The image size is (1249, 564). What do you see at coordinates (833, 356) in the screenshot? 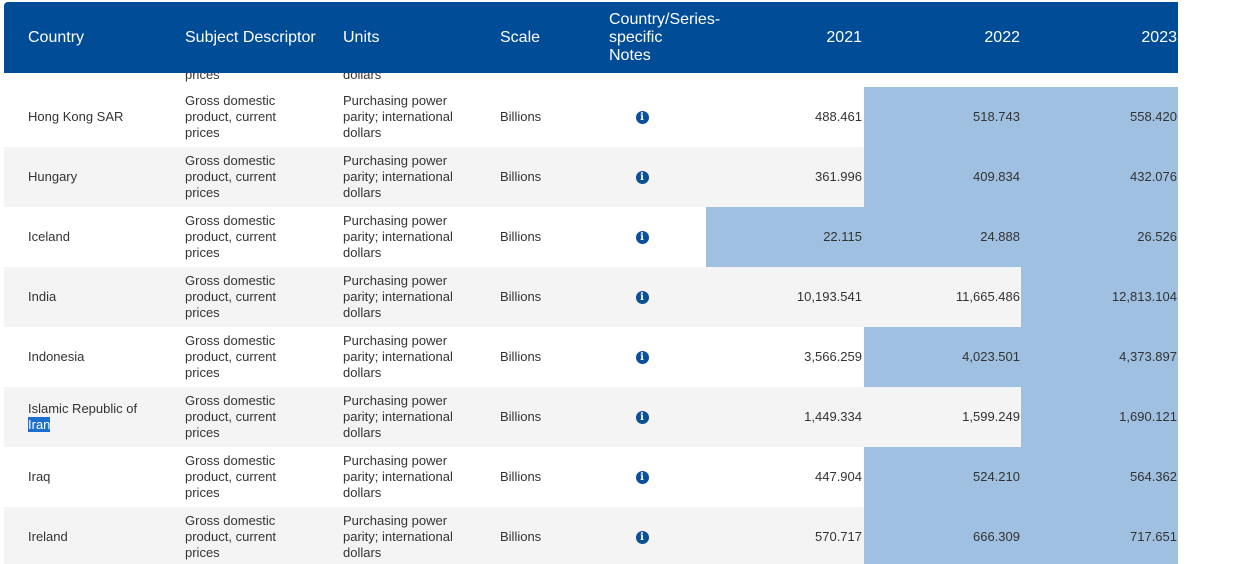
I see `value-2021: 3,566.259` at bounding box center [833, 356].